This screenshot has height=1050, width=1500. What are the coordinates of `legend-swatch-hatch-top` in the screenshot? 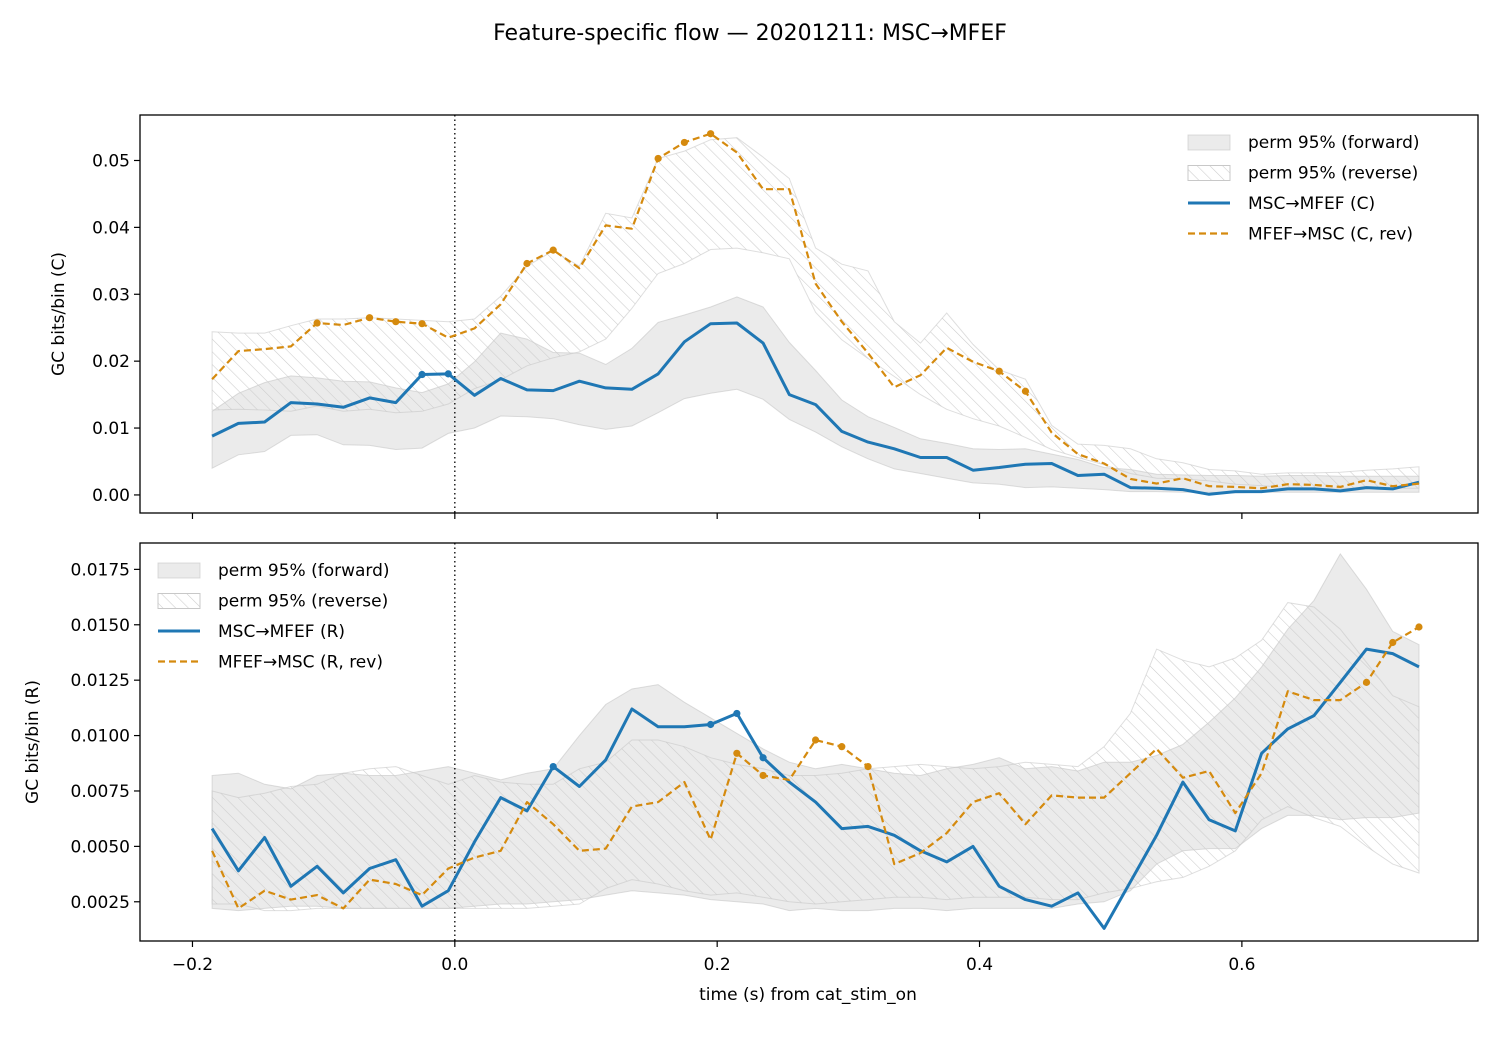 It's located at (1209, 173).